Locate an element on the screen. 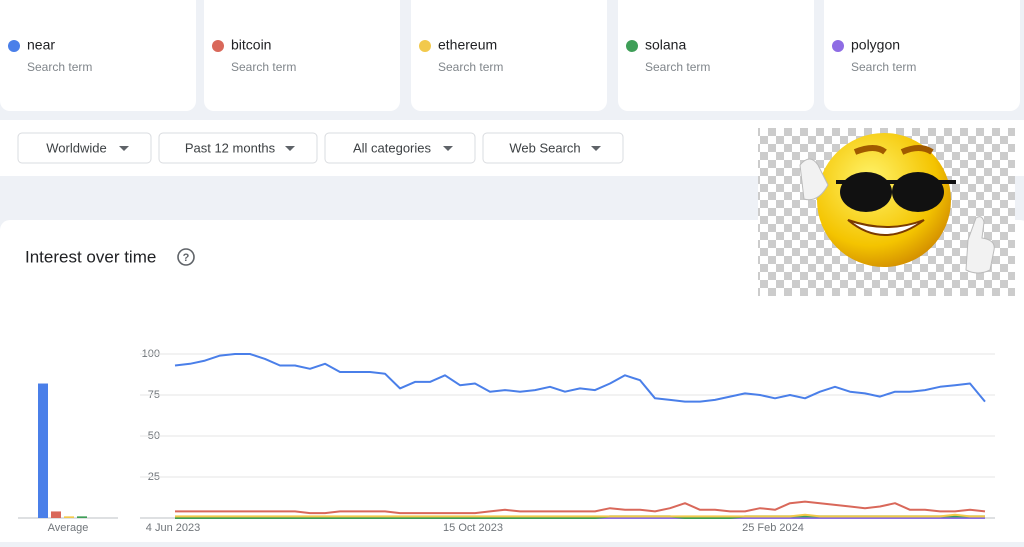 The height and width of the screenshot is (547, 1024). help-icon is located at coordinates (186, 257).